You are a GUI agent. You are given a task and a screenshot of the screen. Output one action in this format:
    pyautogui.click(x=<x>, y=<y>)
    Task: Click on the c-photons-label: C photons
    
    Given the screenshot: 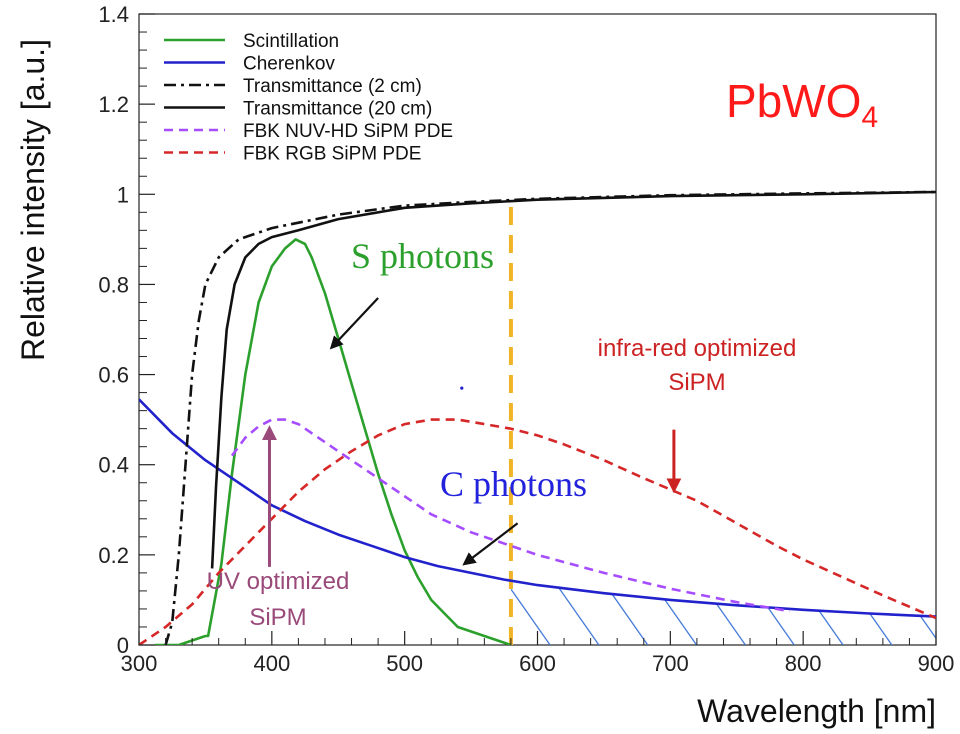 What is the action you would take?
    pyautogui.click(x=513, y=484)
    